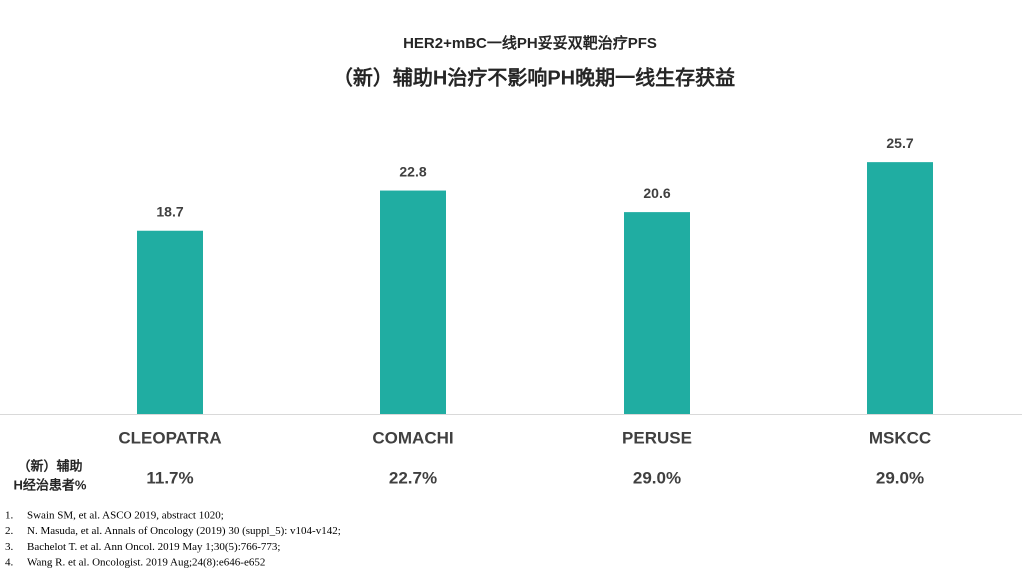 This screenshot has height=571, width=1022. What do you see at coordinates (169, 211) in the screenshot?
I see `data-label: 18.7` at bounding box center [169, 211].